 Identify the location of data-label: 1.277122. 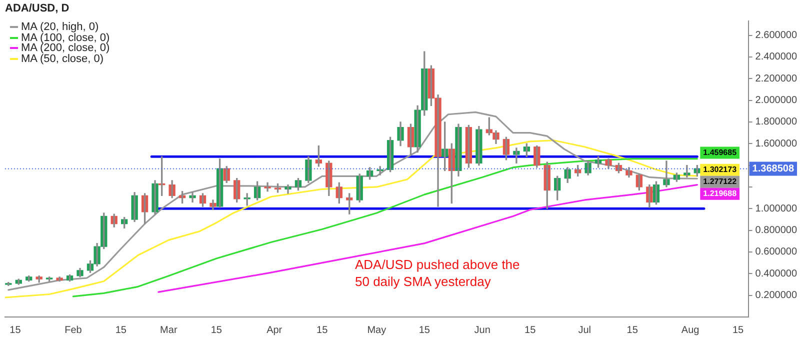
(720, 181).